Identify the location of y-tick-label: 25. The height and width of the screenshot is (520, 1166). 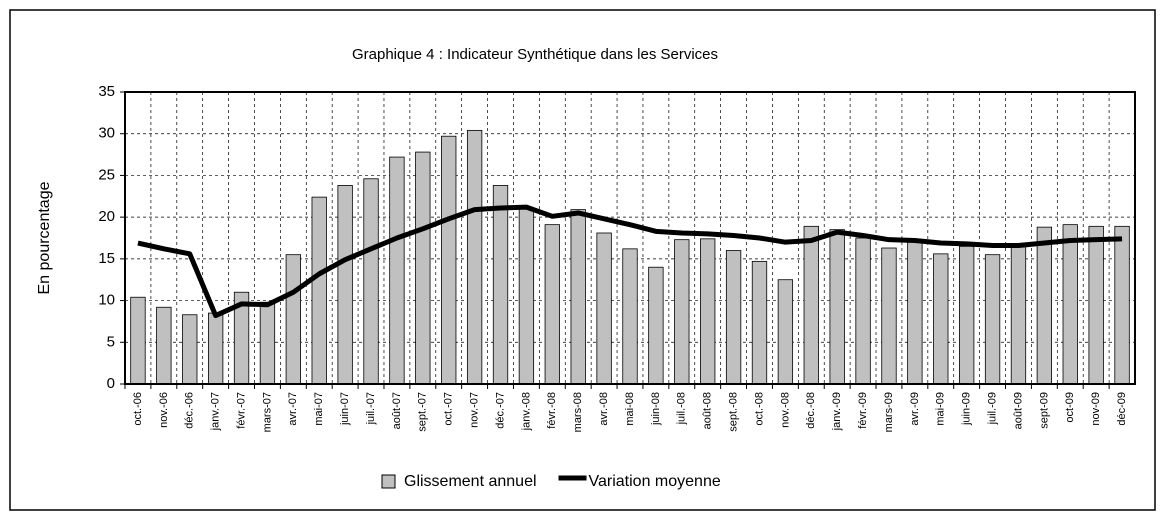
(106, 174).